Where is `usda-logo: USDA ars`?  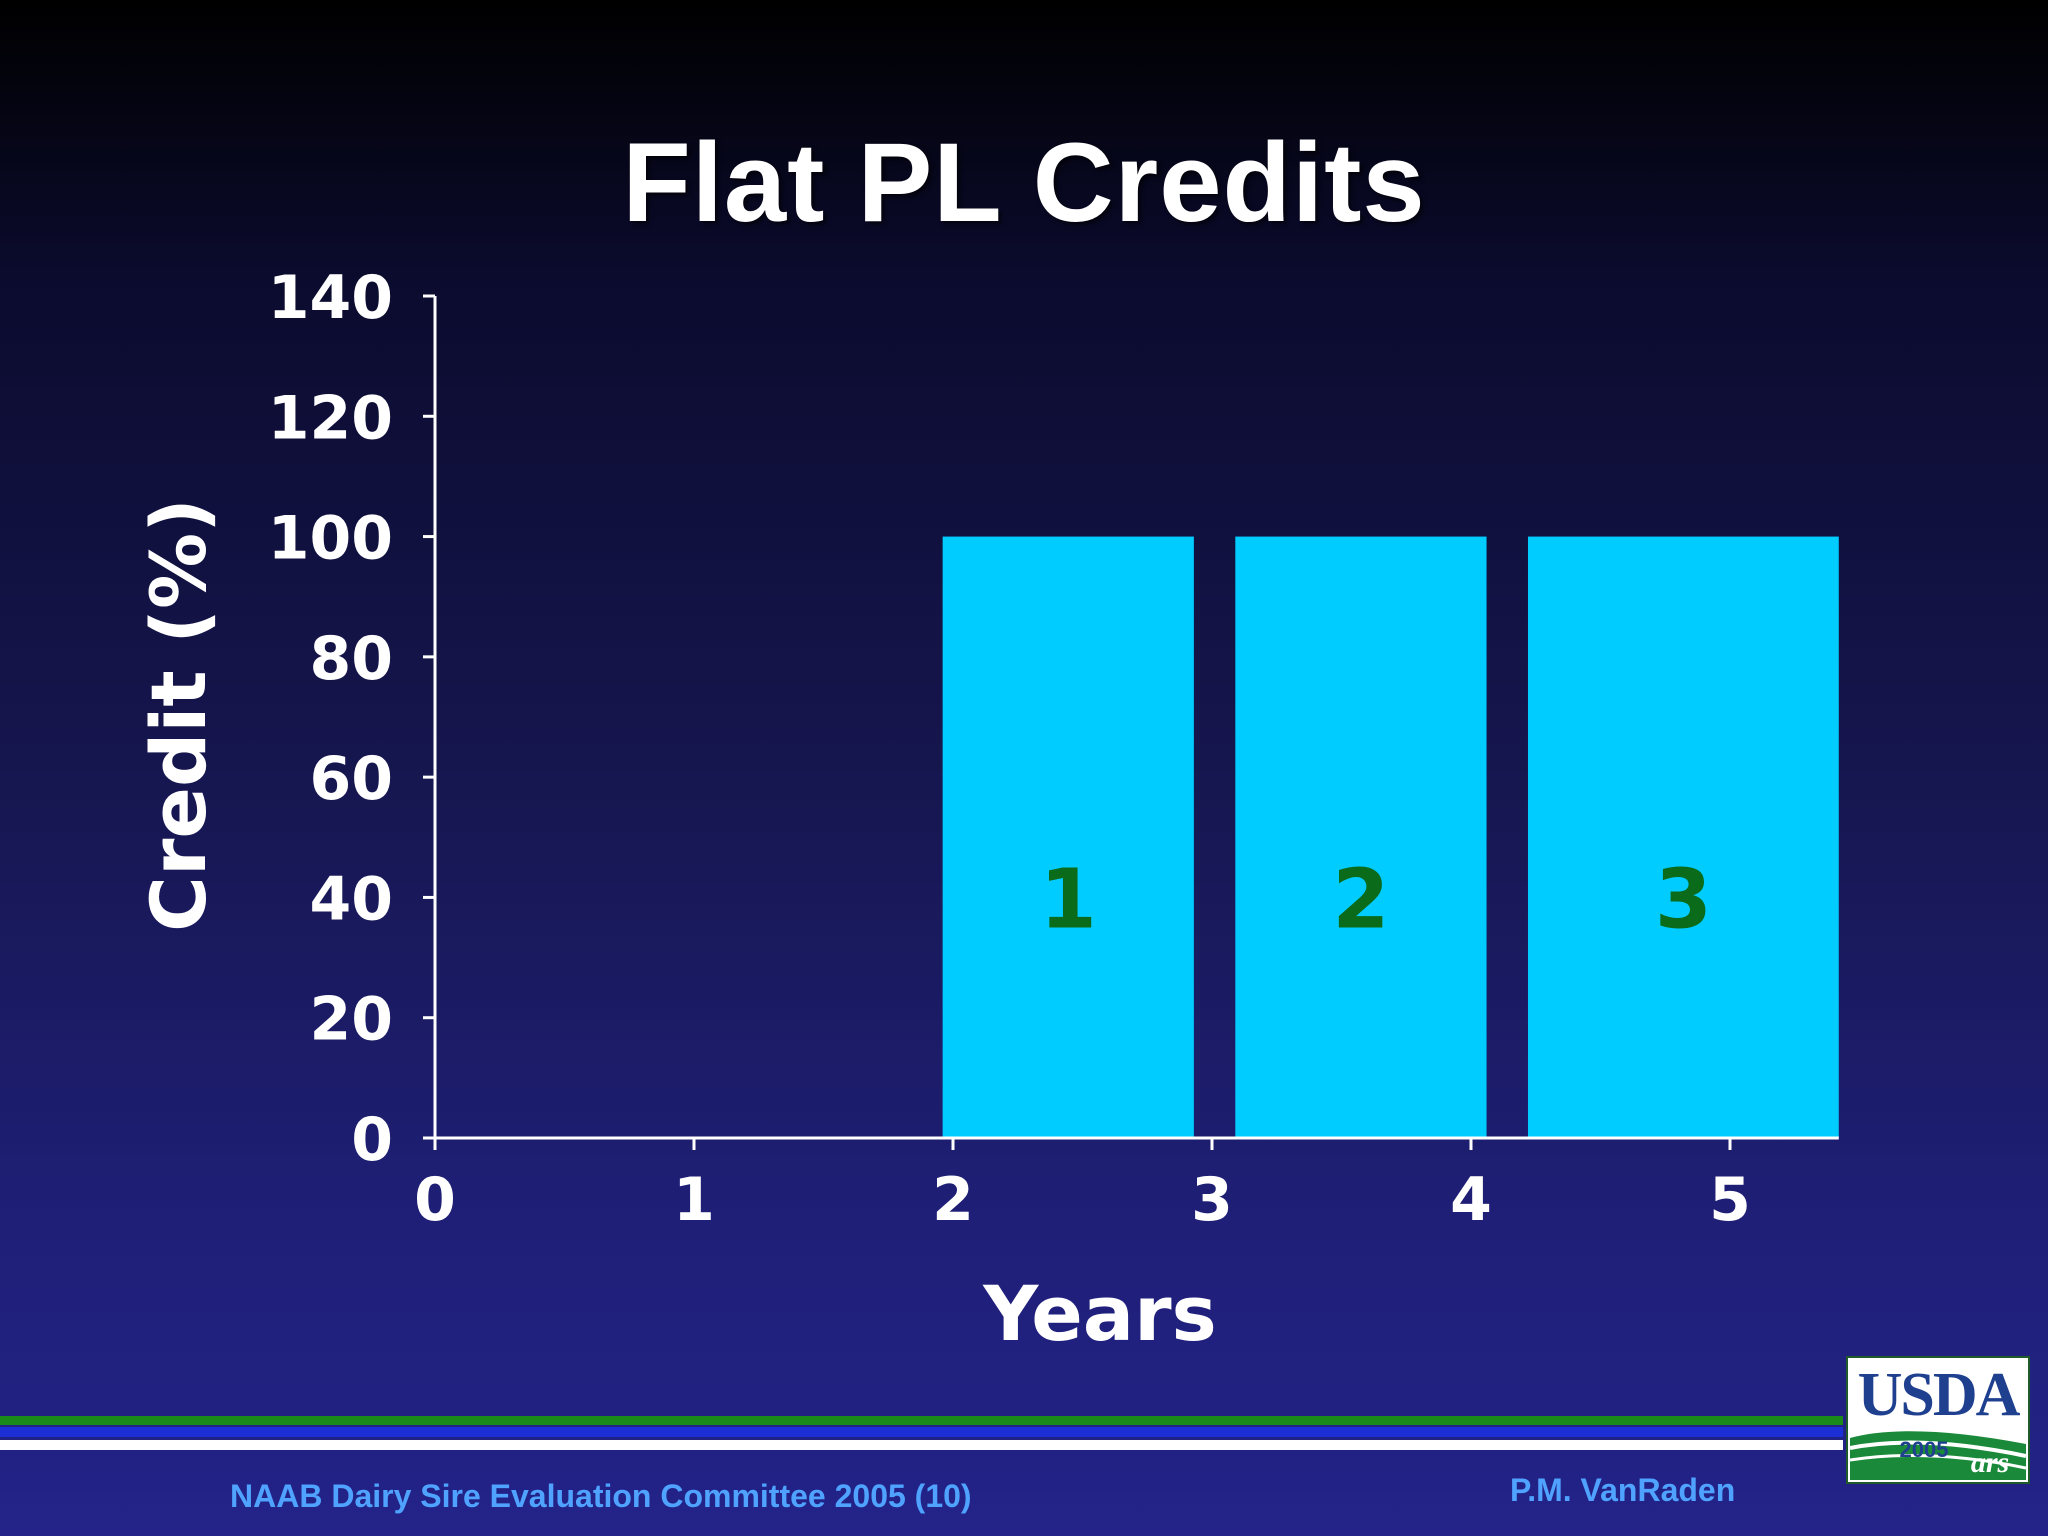 usda-logo: USDA ars is located at coordinates (1938, 1420).